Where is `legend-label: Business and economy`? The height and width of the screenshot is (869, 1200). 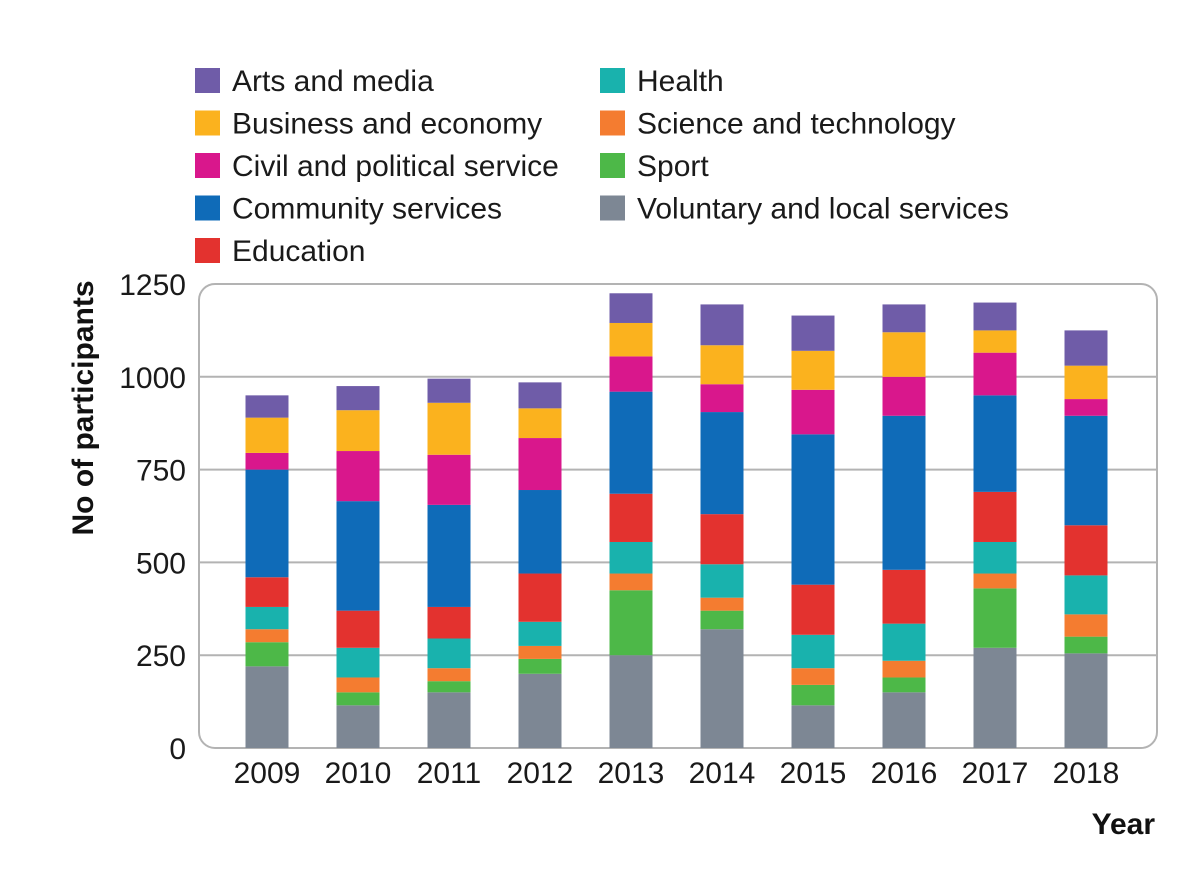 legend-label: Business and economy is located at coordinates (387, 124).